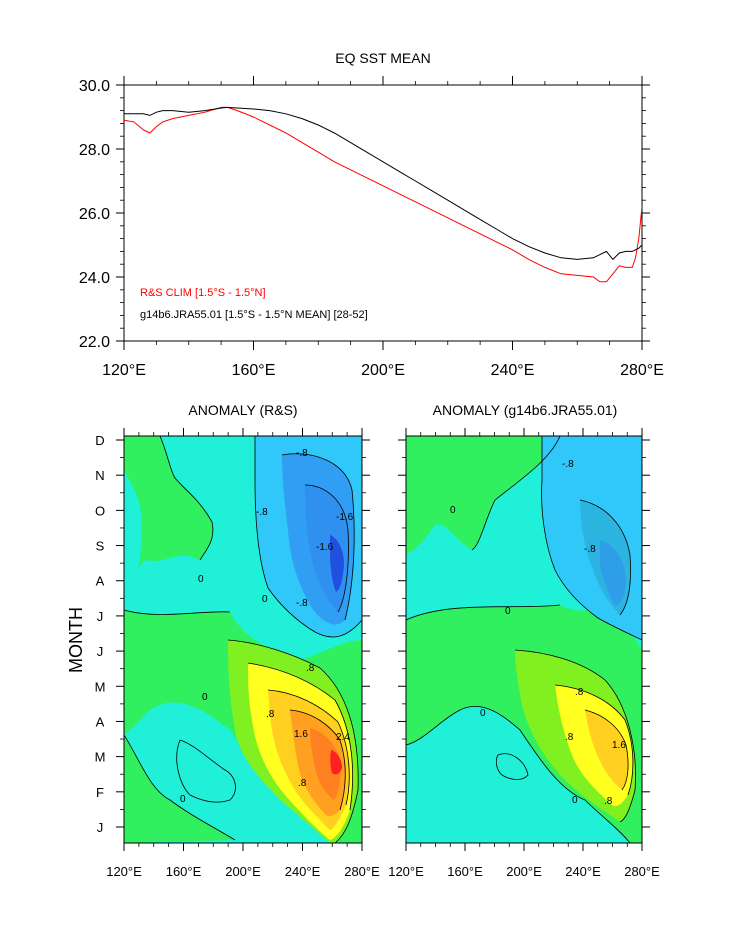 This screenshot has width=733, height=945. What do you see at coordinates (525, 410) in the screenshot?
I see `anomaly-model-title: ANOMALY (g14b6.JRA55.01)` at bounding box center [525, 410].